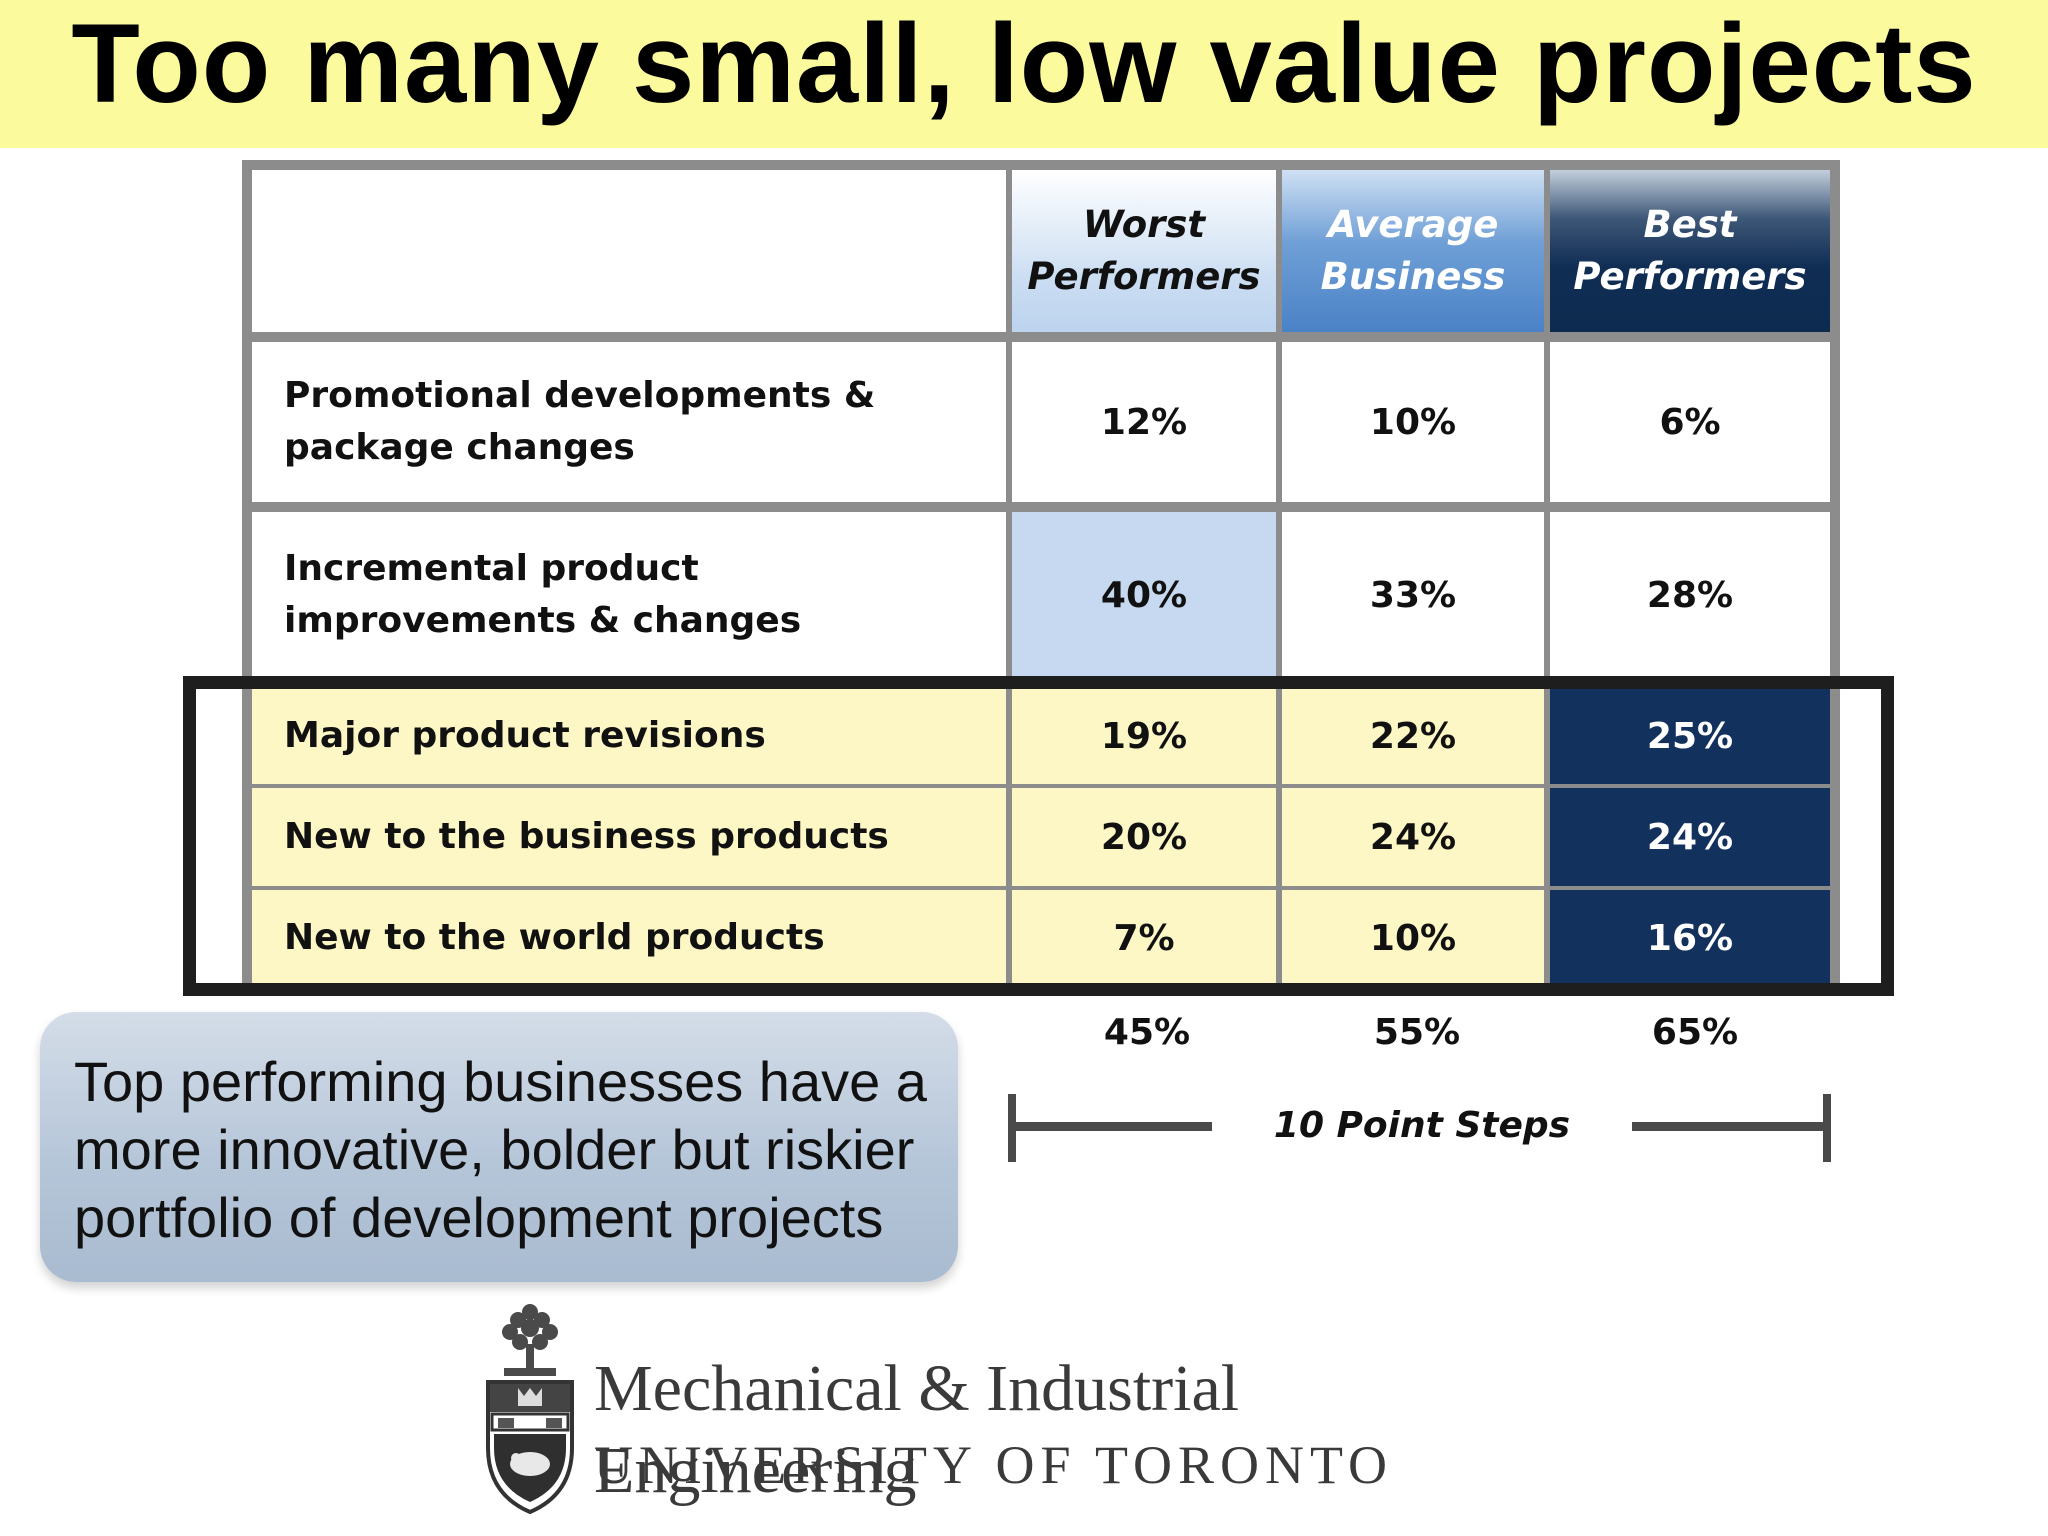  What do you see at coordinates (1690, 837) in the screenshot?
I see `cell-best-new-to-business: 24%` at bounding box center [1690, 837].